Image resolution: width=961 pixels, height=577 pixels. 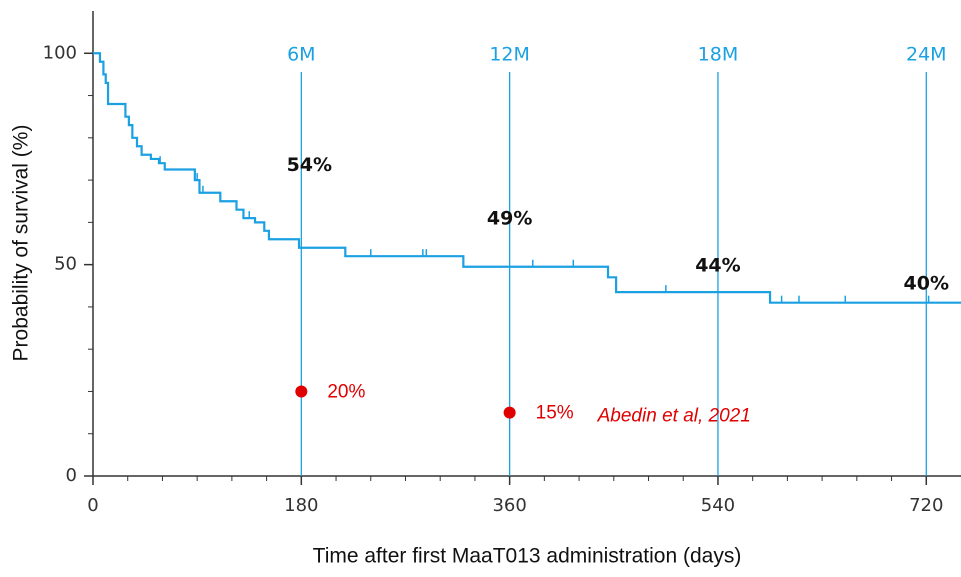 I want to click on x-tick-label: 0, so click(x=92, y=505).